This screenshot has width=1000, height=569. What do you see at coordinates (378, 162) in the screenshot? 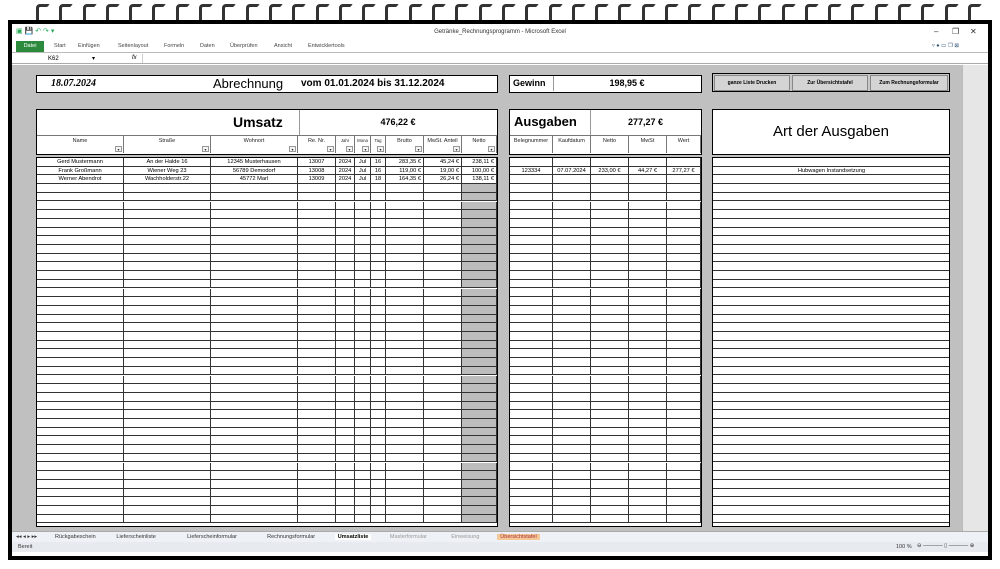
I see `table-cell: 16` at bounding box center [378, 162].